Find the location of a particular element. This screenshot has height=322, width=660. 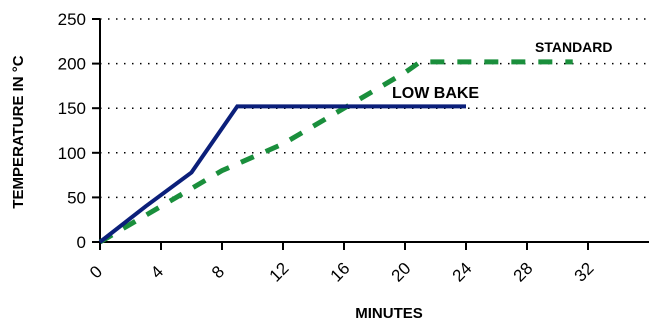

x-tick-label-20: 20 is located at coordinates (401, 272).